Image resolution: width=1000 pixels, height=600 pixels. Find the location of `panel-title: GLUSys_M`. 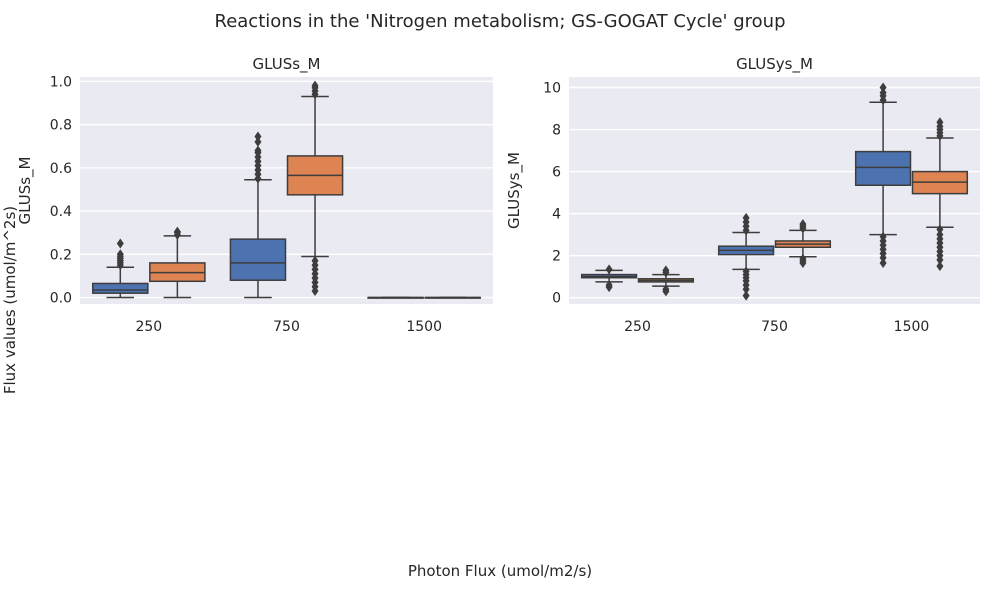

panel-title: GLUSys_M is located at coordinates (774, 64).